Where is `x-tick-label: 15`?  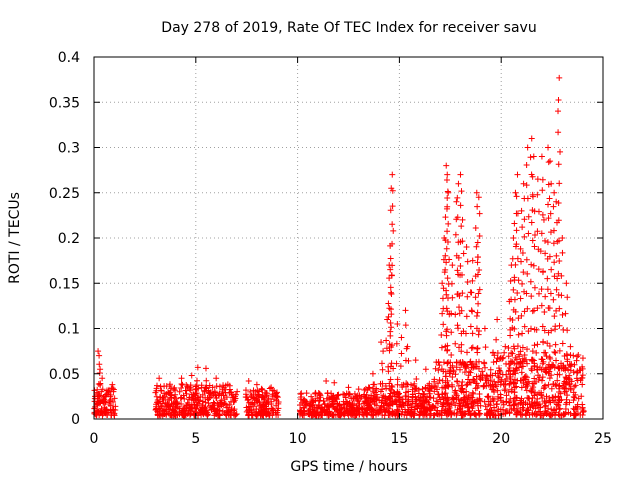
x-tick-label: 15 is located at coordinates (399, 439).